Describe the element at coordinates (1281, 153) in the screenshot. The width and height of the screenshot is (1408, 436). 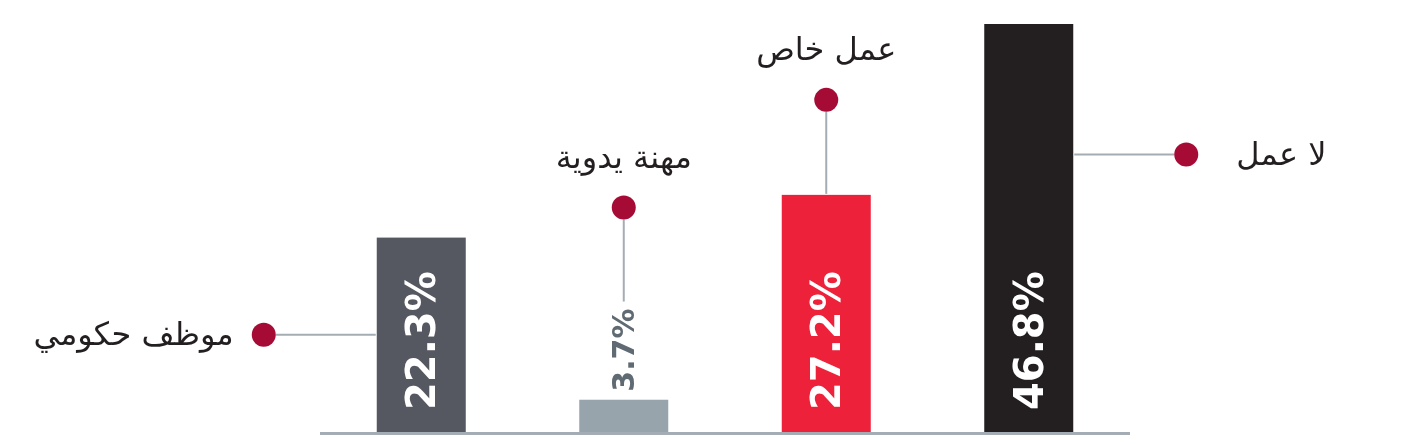
I see `text: لا عمل` at that location.